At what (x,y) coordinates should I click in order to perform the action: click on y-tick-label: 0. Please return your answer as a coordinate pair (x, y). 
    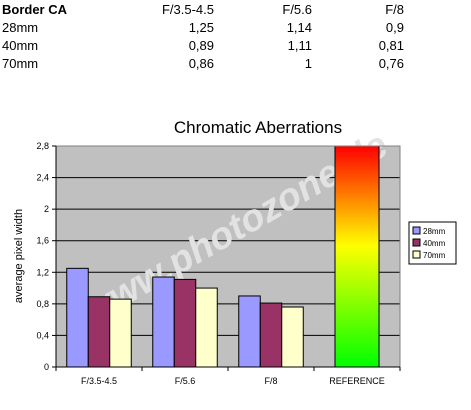
    Looking at the image, I should click on (46, 367).